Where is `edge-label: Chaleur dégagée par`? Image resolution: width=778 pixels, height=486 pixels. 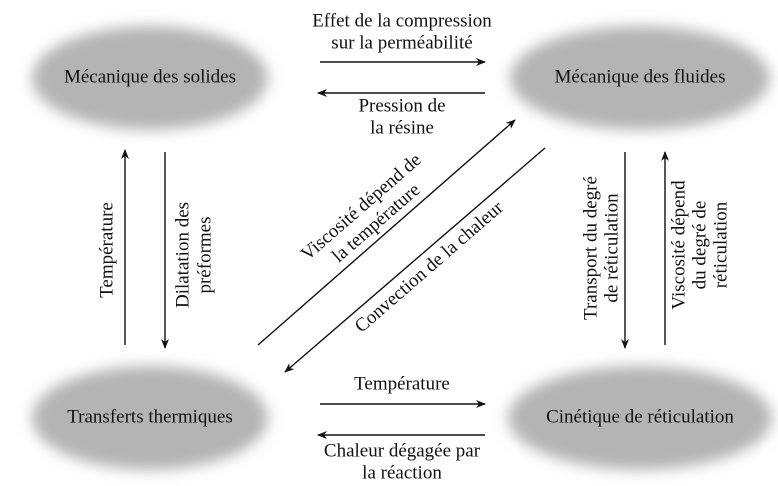 edge-label: Chaleur dégagée par is located at coordinates (402, 450).